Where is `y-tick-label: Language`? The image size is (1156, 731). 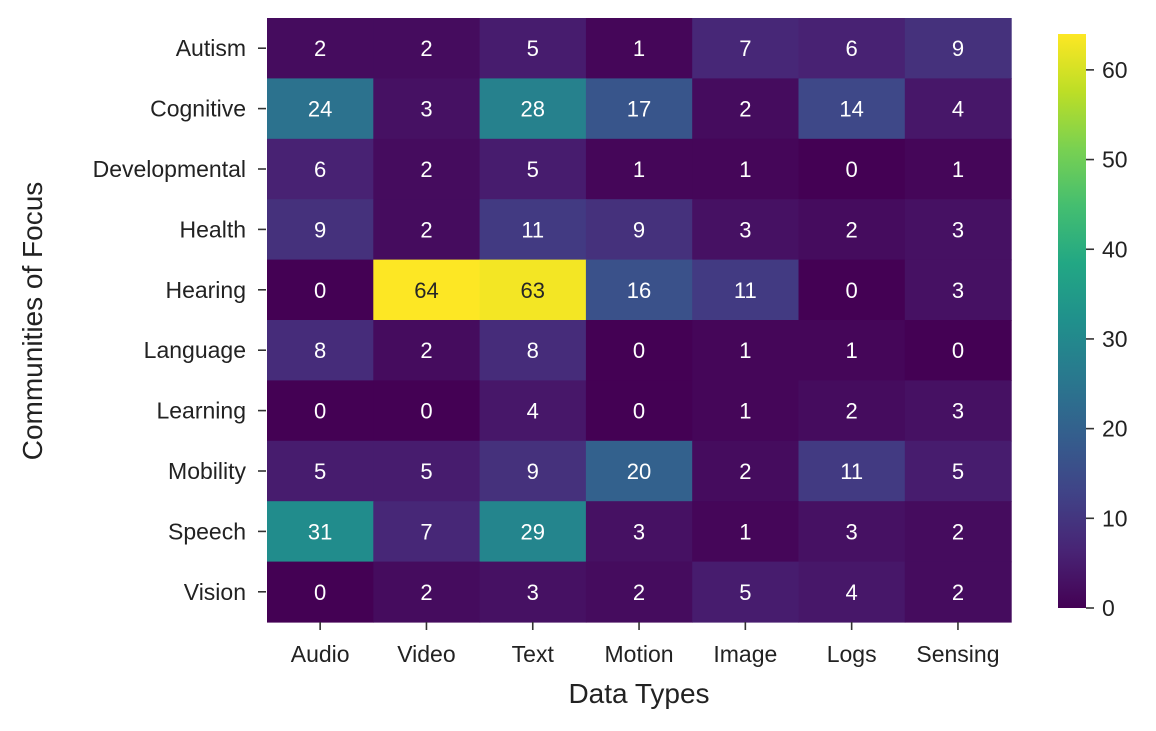 y-tick-label: Language is located at coordinates (195, 350).